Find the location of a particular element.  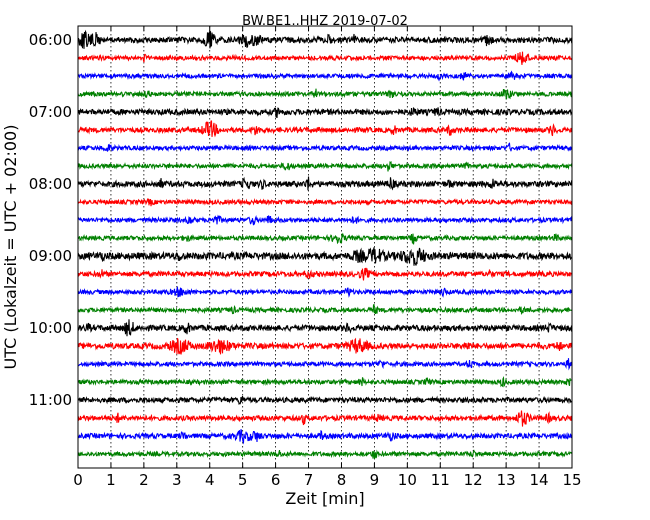

y-hour-label: 08:00 is located at coordinates (50, 184).